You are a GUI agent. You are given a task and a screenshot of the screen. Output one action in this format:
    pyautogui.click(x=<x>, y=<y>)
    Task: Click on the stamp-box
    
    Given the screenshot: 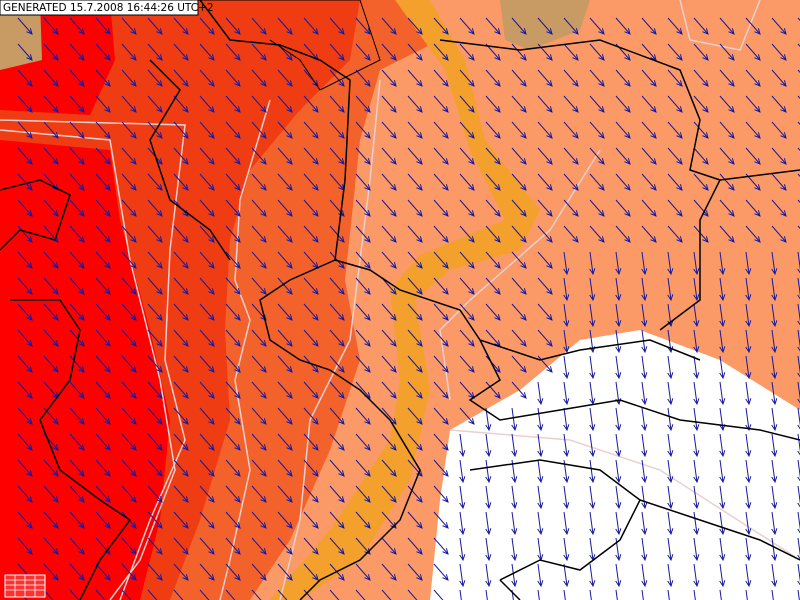 What is the action you would take?
    pyautogui.click(x=99, y=8)
    